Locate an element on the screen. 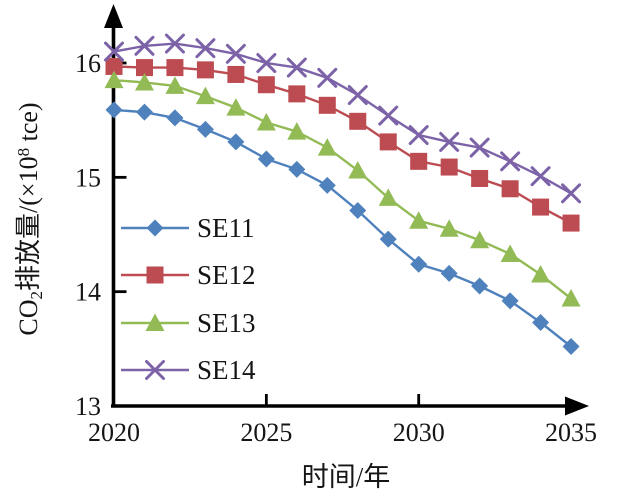  y-axis-arrow-icon is located at coordinates (113, 16).